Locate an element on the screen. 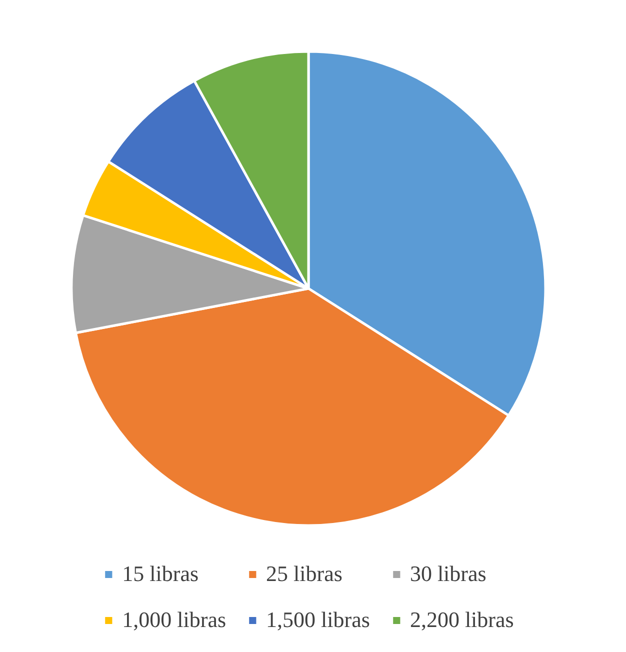  legend-label: 1,500 libras is located at coordinates (318, 620).